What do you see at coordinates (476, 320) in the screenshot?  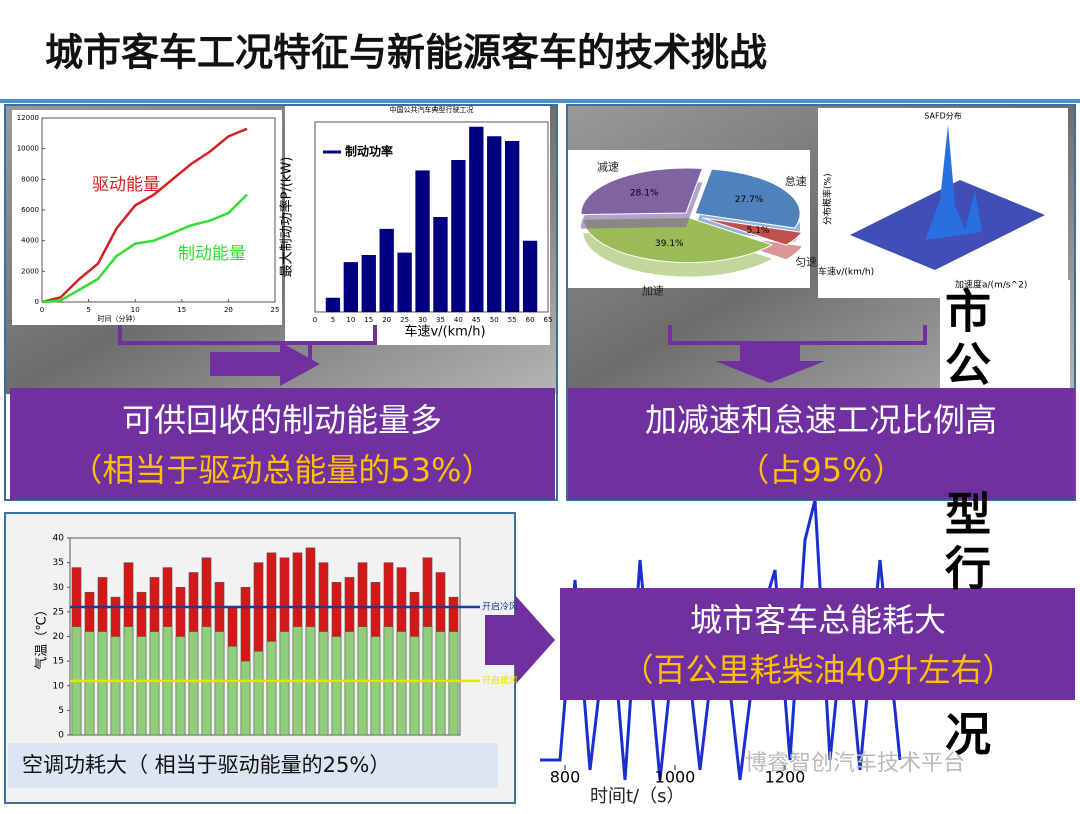 I see `x-tick-label: 45` at bounding box center [476, 320].